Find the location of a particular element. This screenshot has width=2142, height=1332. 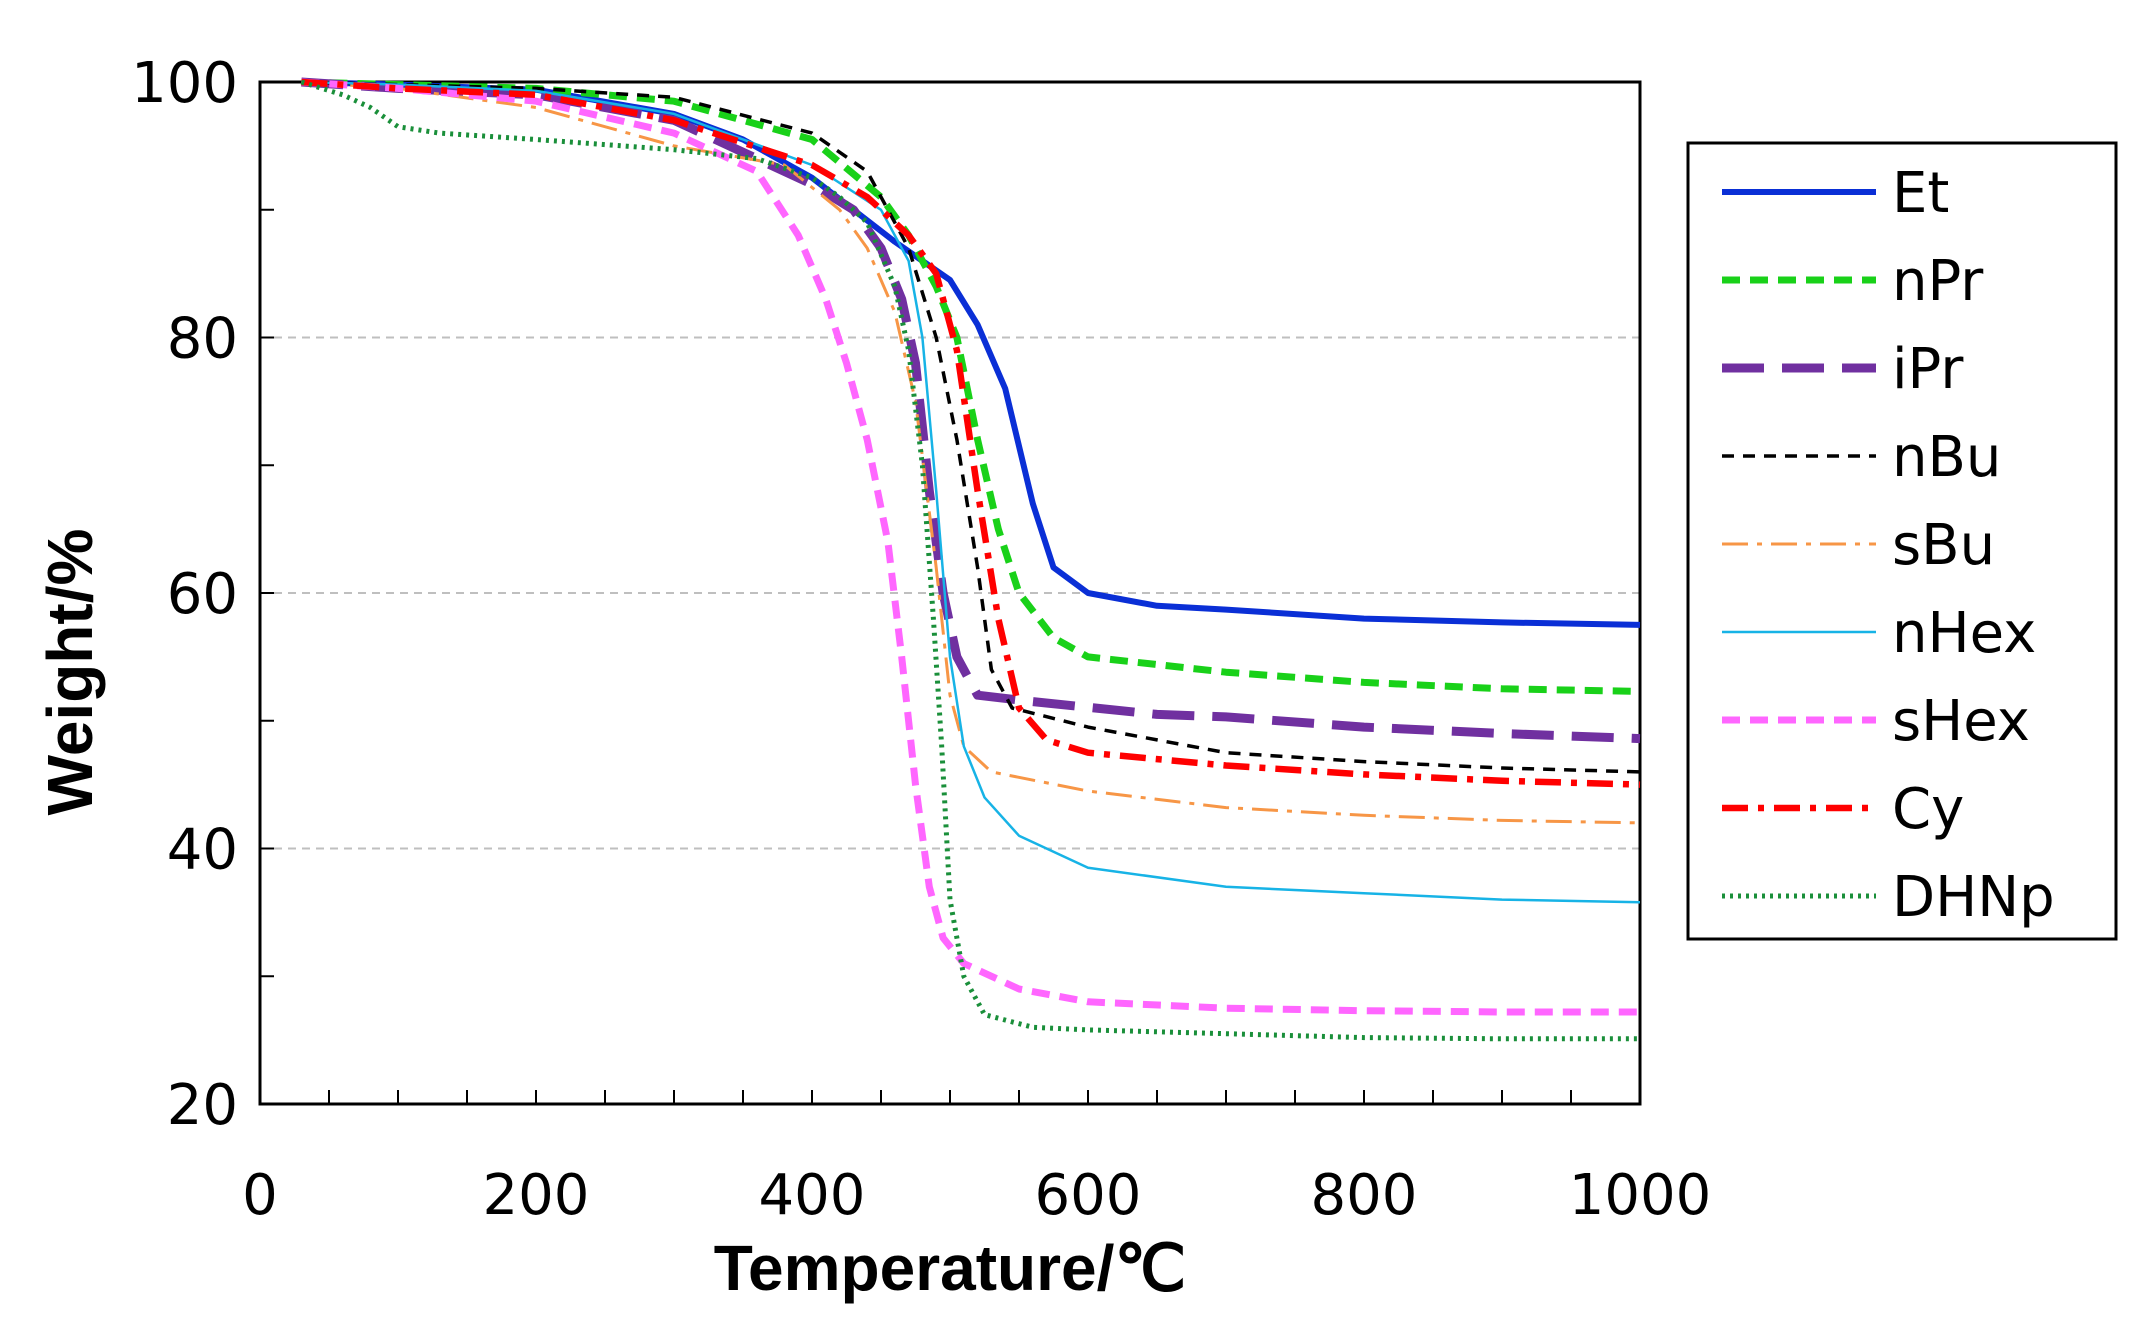

legend-label-et: Et is located at coordinates (1920, 193).